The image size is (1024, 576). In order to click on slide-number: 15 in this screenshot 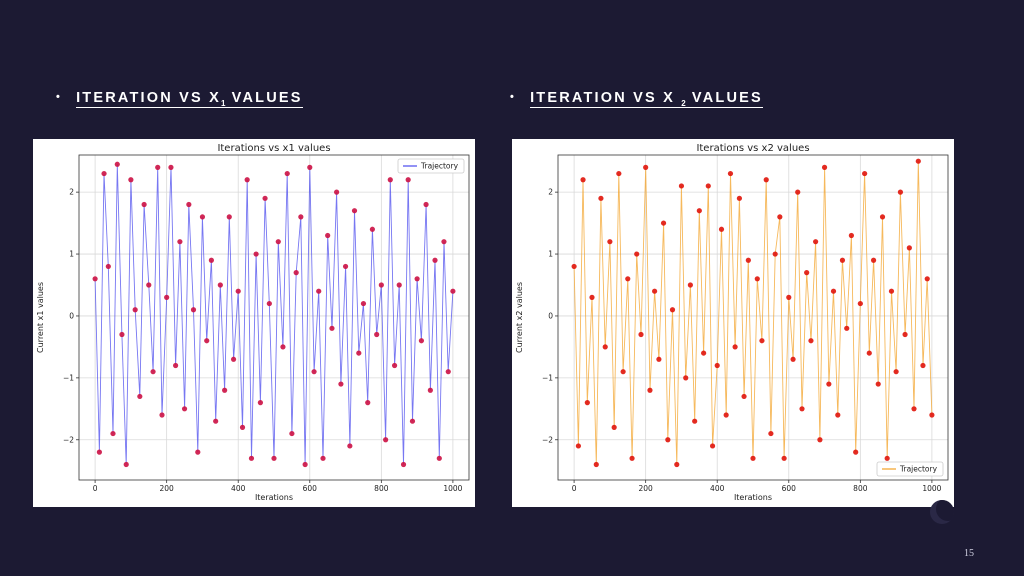, I will do `click(969, 553)`.